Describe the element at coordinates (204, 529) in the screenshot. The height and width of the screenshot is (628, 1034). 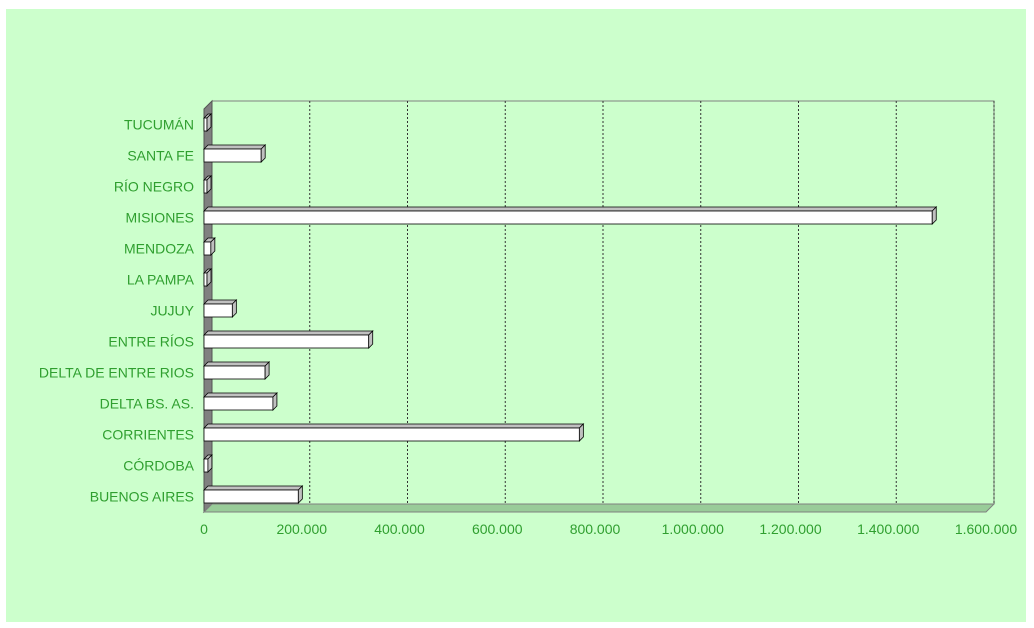
I see `x-tick-label: 0` at that location.